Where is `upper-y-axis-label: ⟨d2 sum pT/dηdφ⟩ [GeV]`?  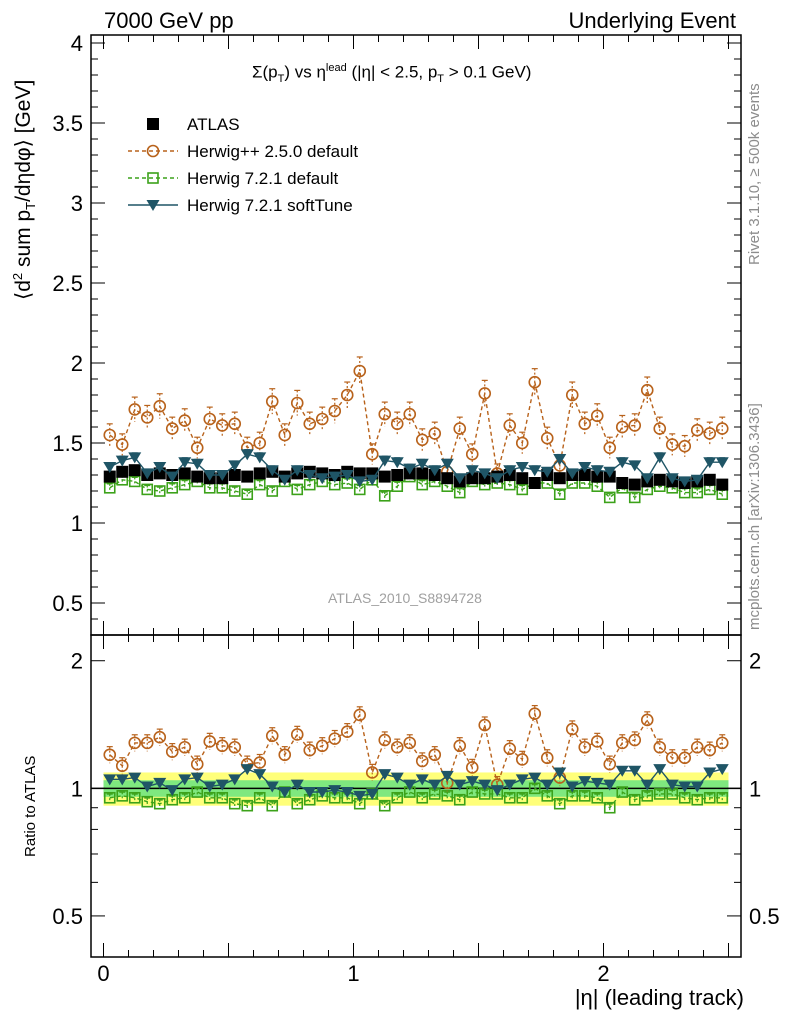
upper-y-axis-label: ⟨d2 sum pT/dηdφ⟩ [GeV] is located at coordinates (24, 189).